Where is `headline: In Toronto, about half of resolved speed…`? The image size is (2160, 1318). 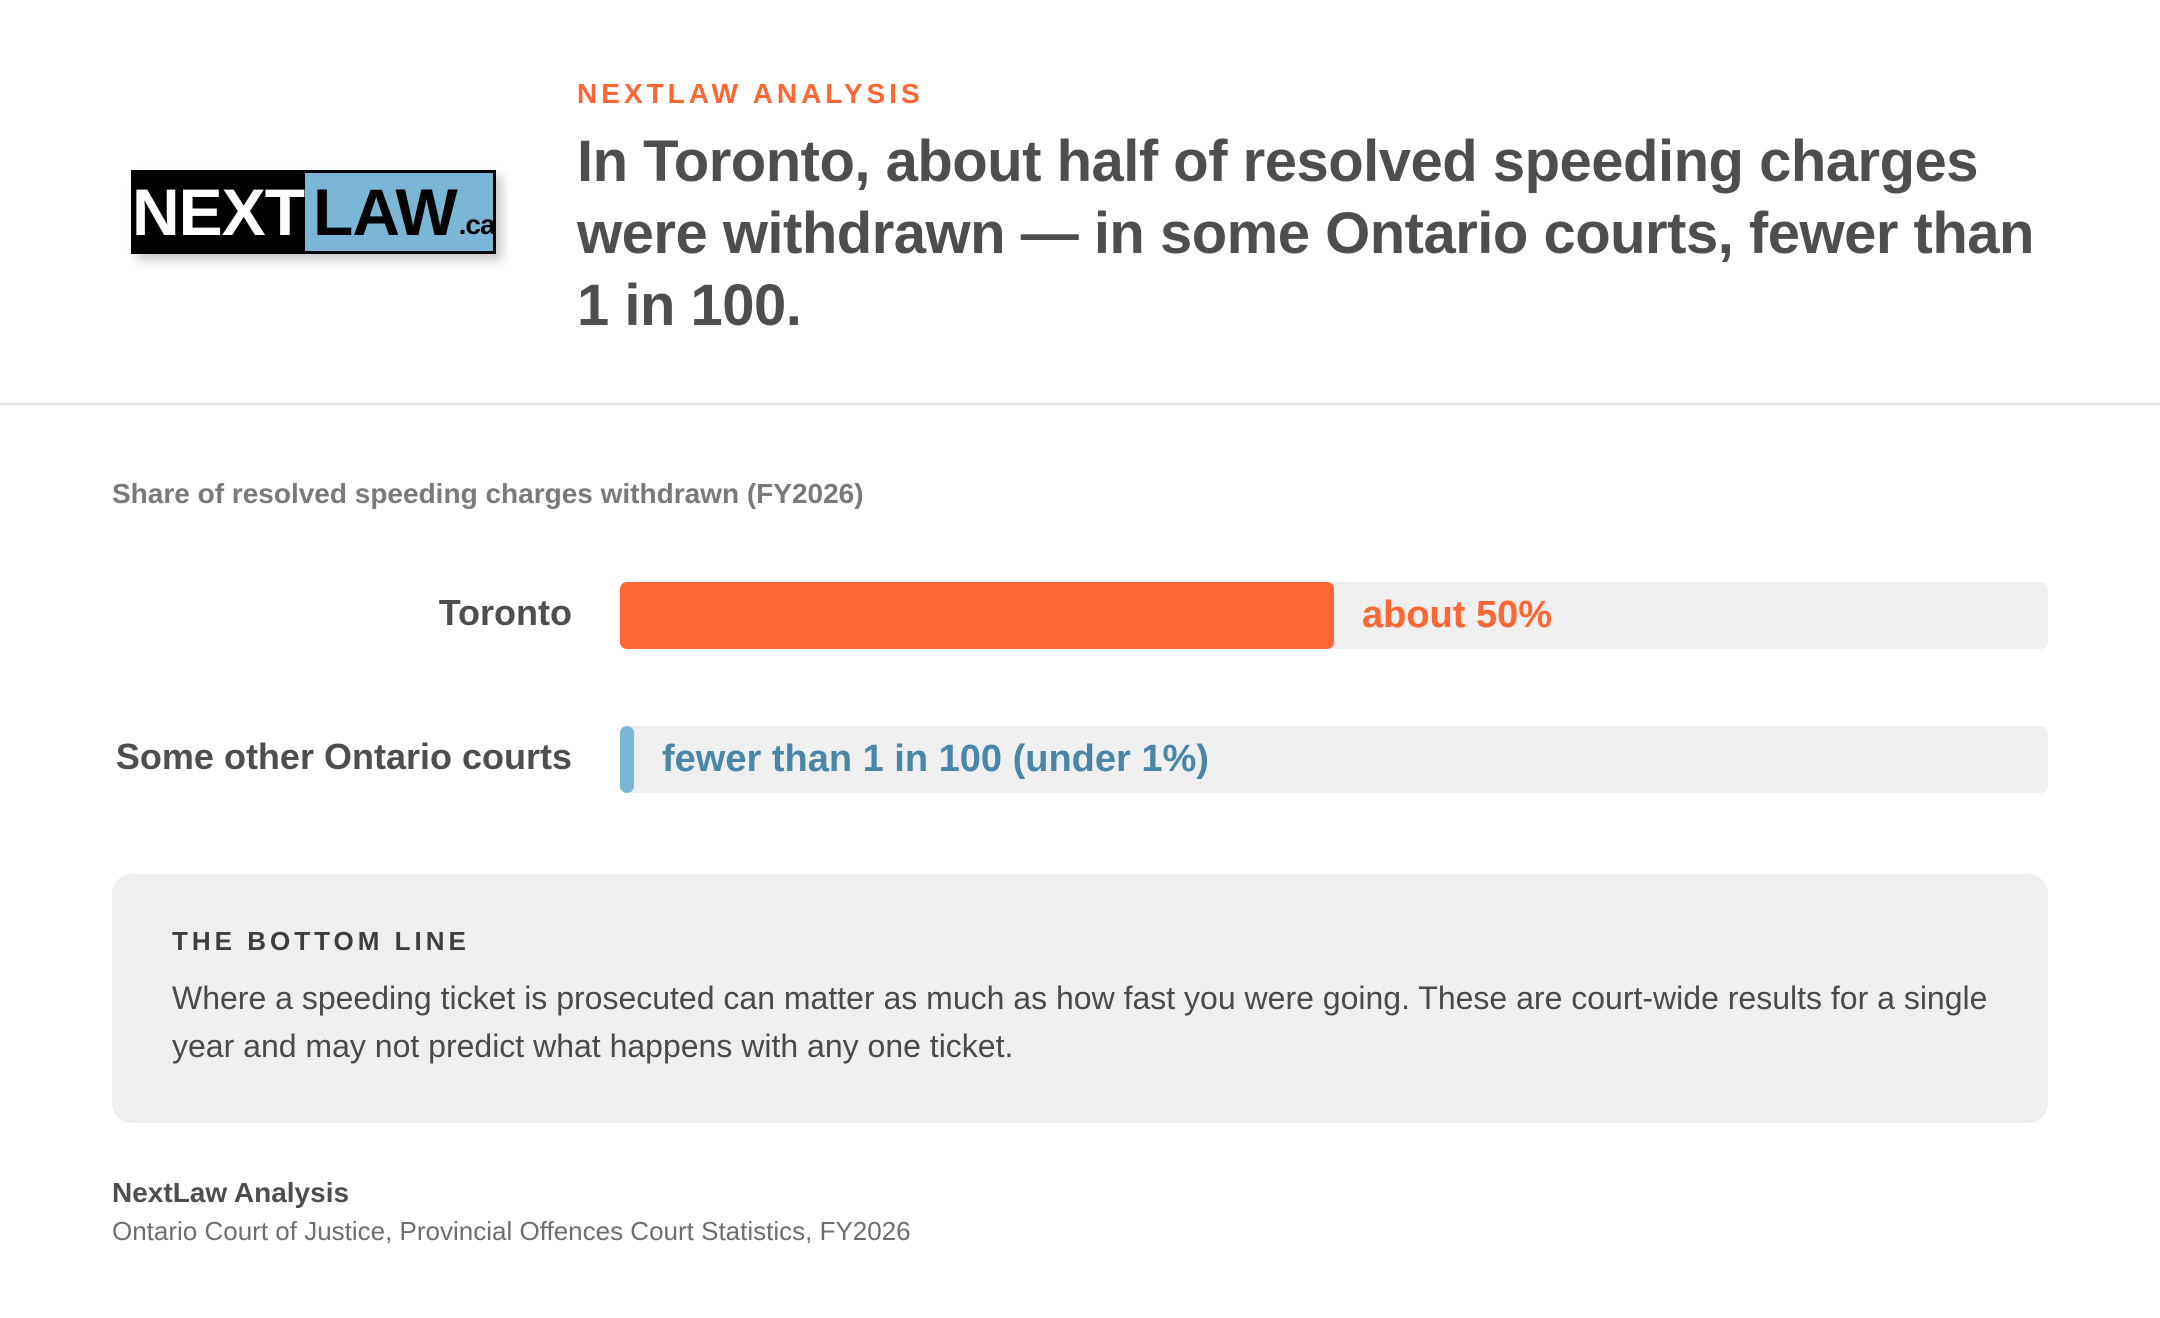
headline: In Toronto, about half of resolved speed… is located at coordinates (1305, 233).